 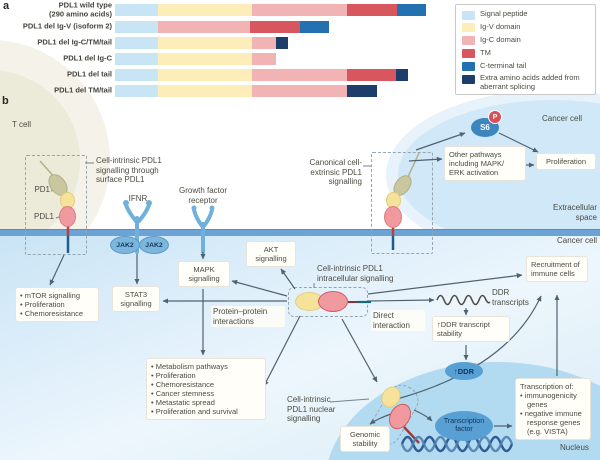 I want to click on jak2-oval-left: JAK2, so click(x=125, y=245).